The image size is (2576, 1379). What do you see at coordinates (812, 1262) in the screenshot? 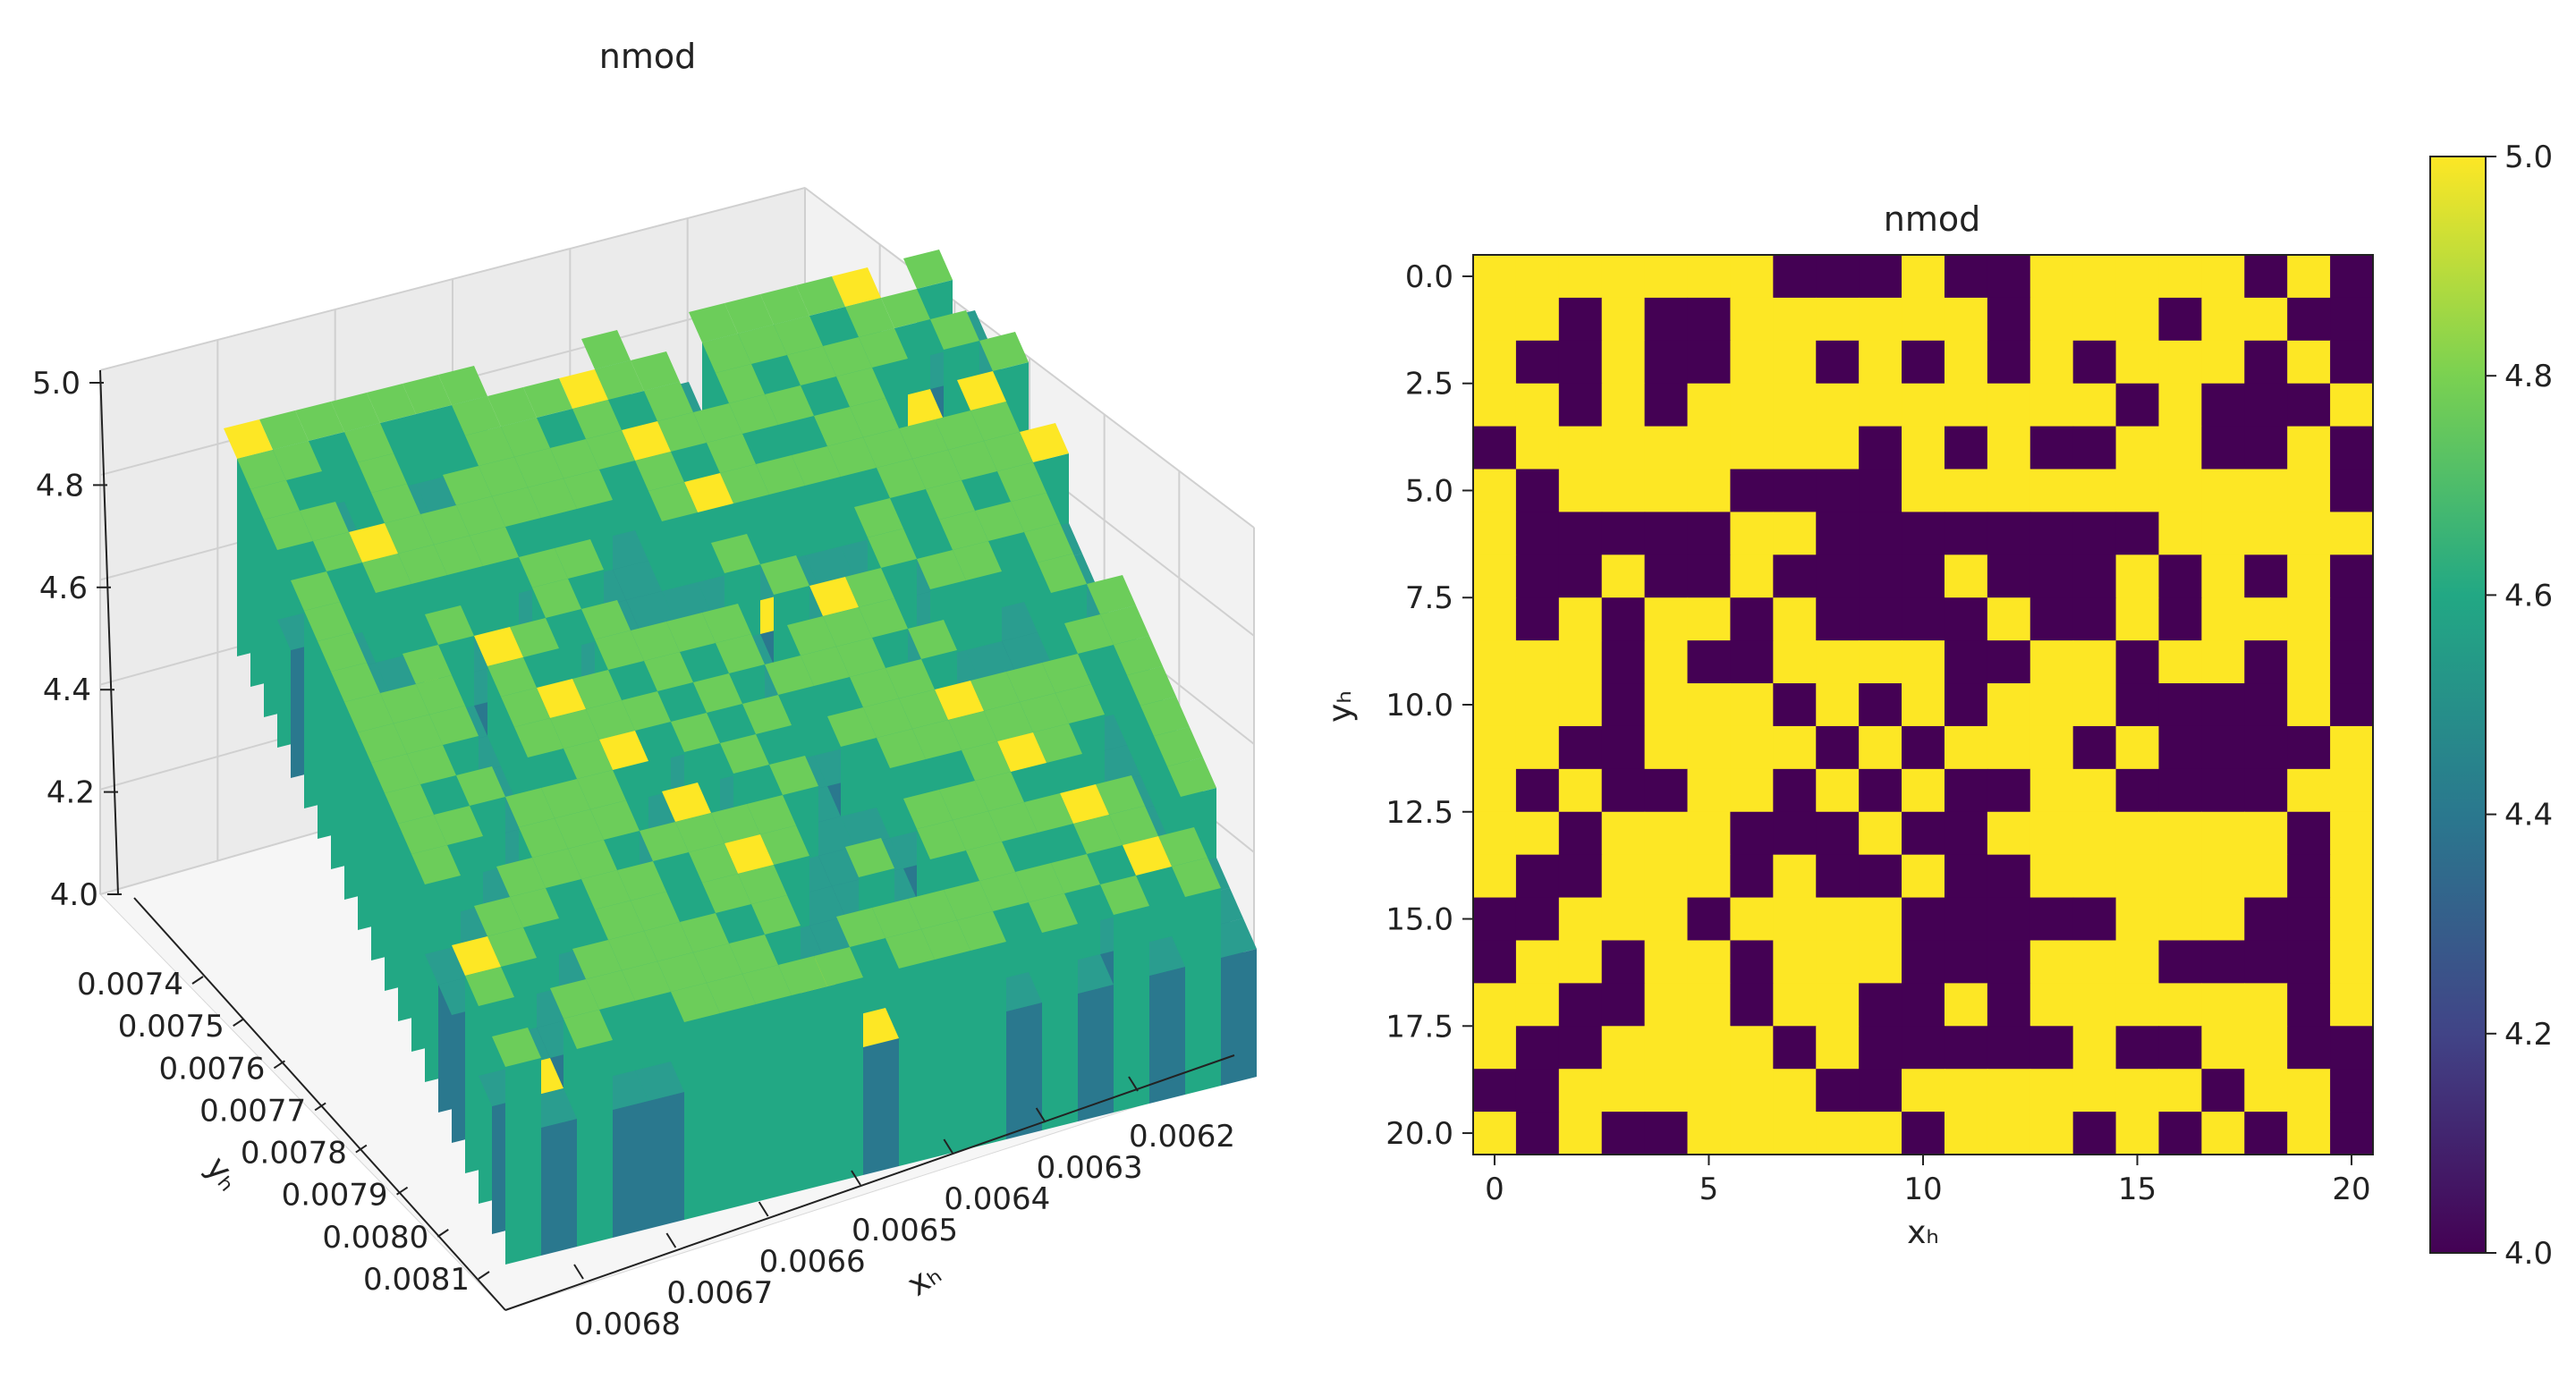
I see `x-tick-label: 0.0066` at bounding box center [812, 1262].